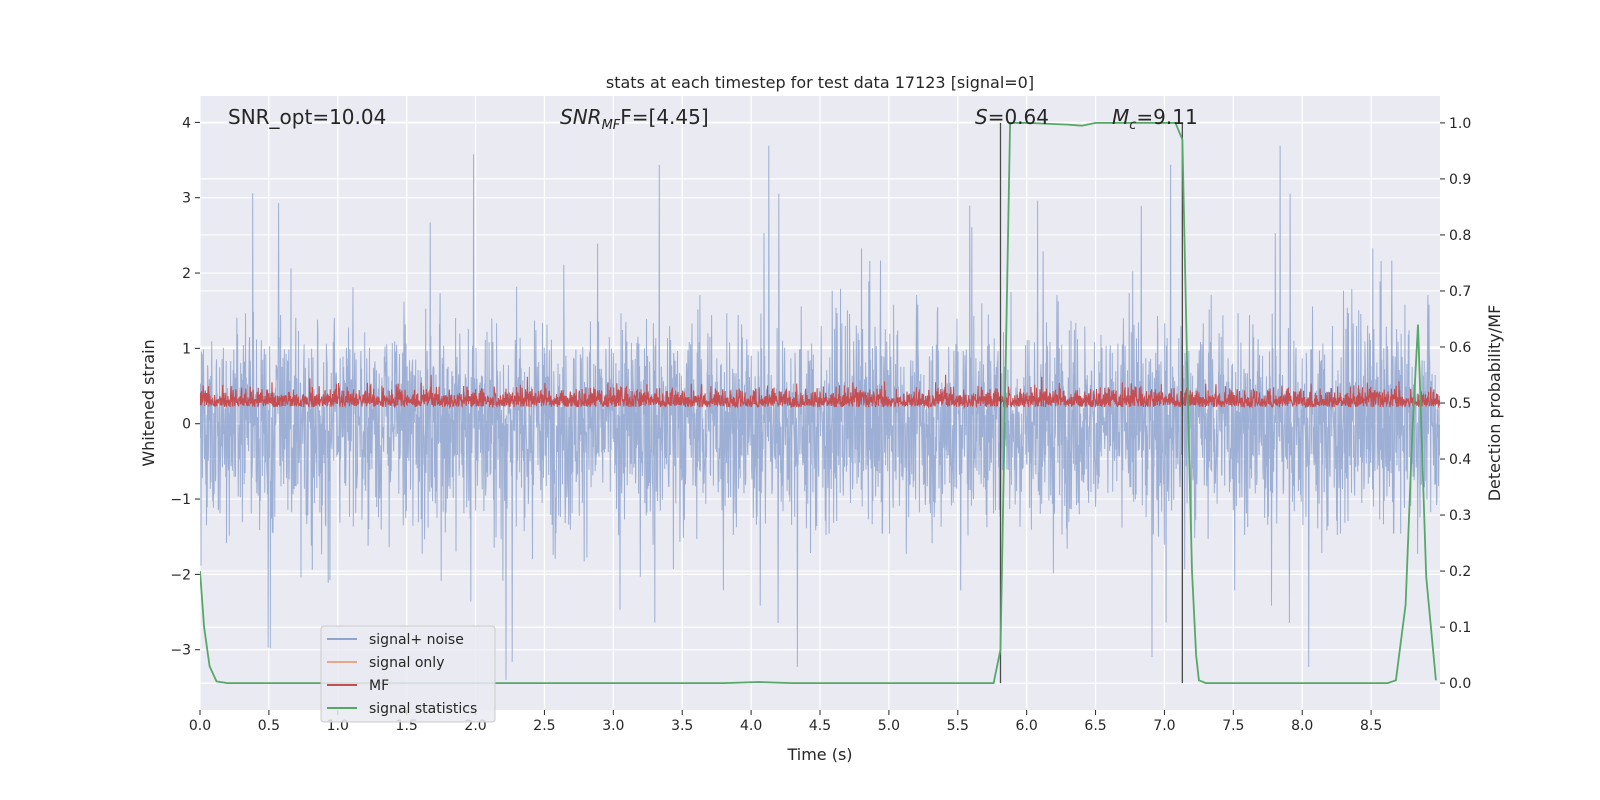 Image resolution: width=1600 pixels, height=800 pixels. Describe the element at coordinates (186, 349) in the screenshot. I see `left-y-tick-label: 1` at that location.